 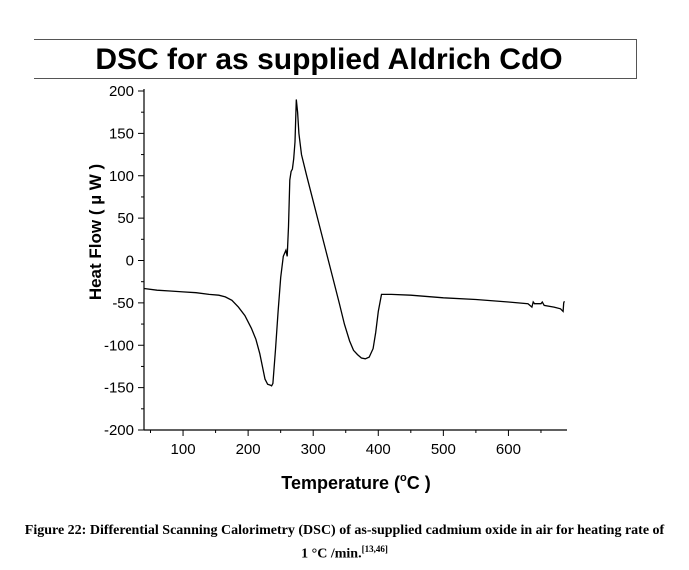 I want to click on y-tick-label: -150, so click(x=119, y=388).